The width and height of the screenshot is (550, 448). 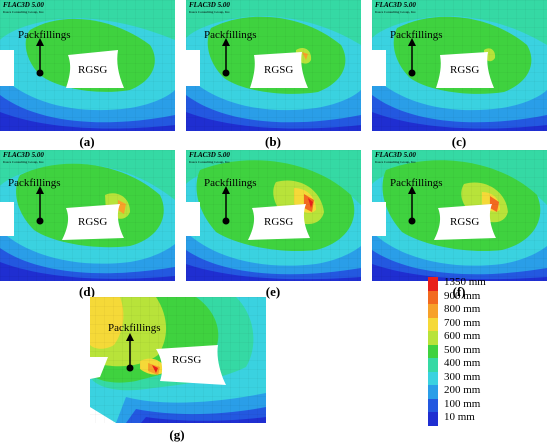 I want to click on legend-label: 800 mm, so click(x=462, y=309).